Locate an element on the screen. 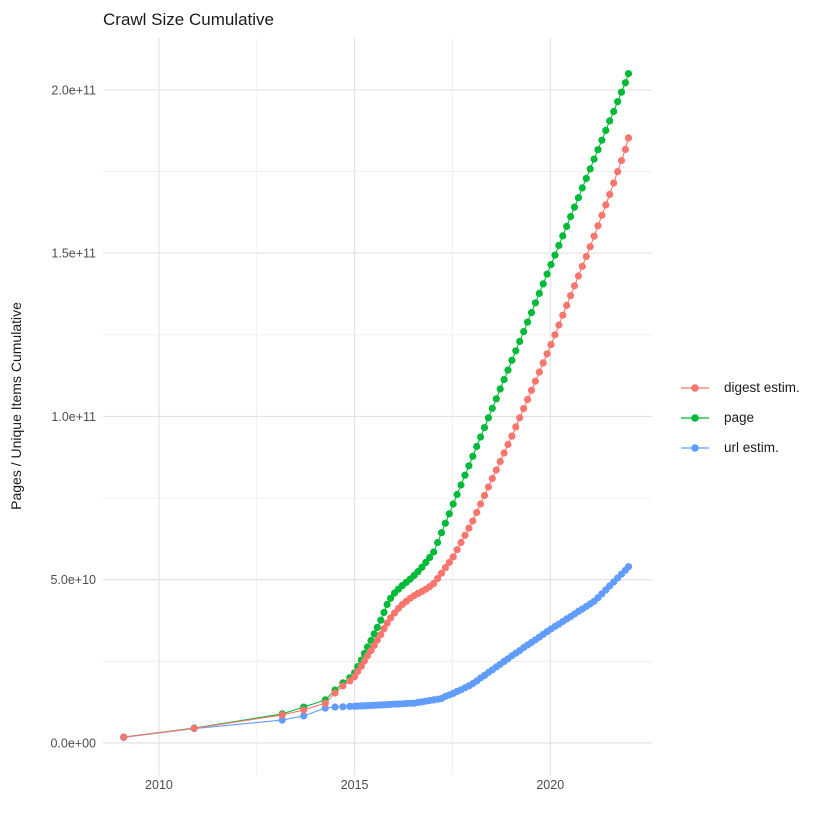  legend-item-digest-estim: digest estim. is located at coordinates (739, 387).